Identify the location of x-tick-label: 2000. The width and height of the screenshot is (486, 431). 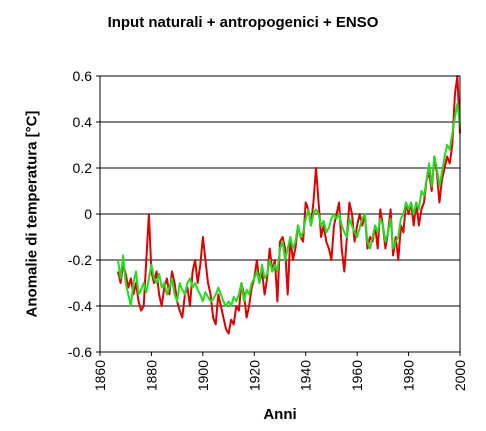
(460, 375).